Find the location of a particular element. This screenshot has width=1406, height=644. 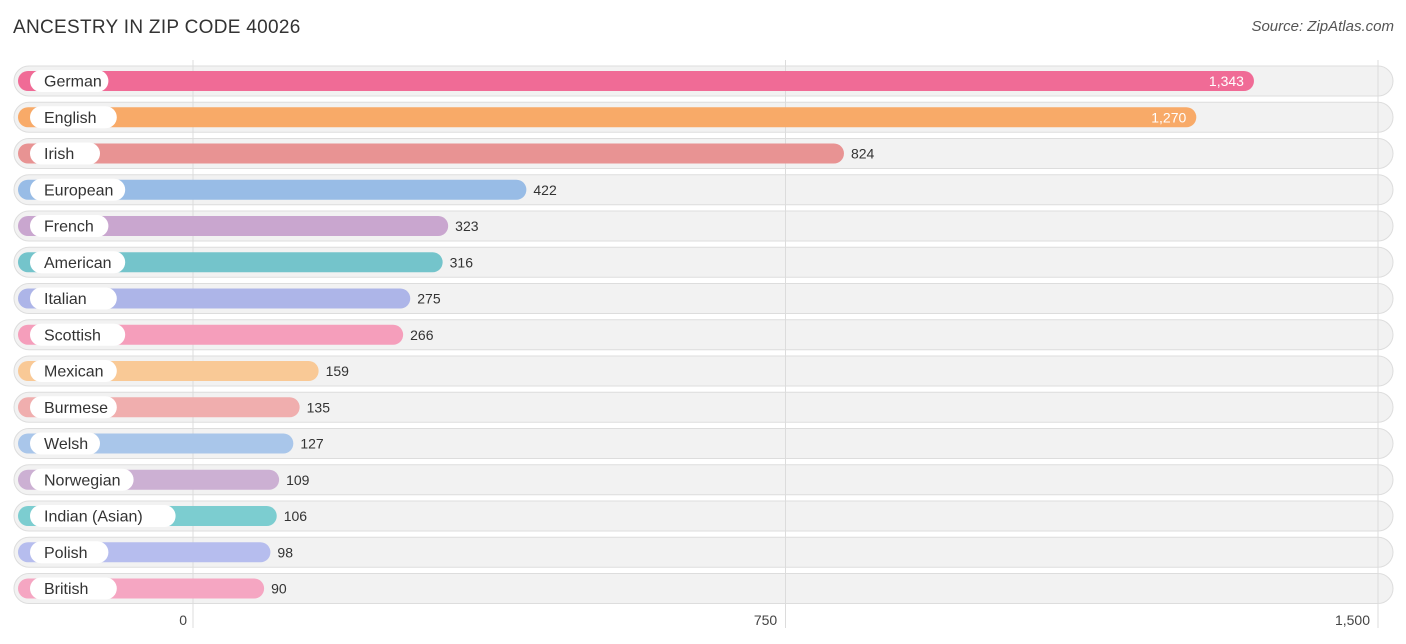

category-label: Italian is located at coordinates (65, 299).